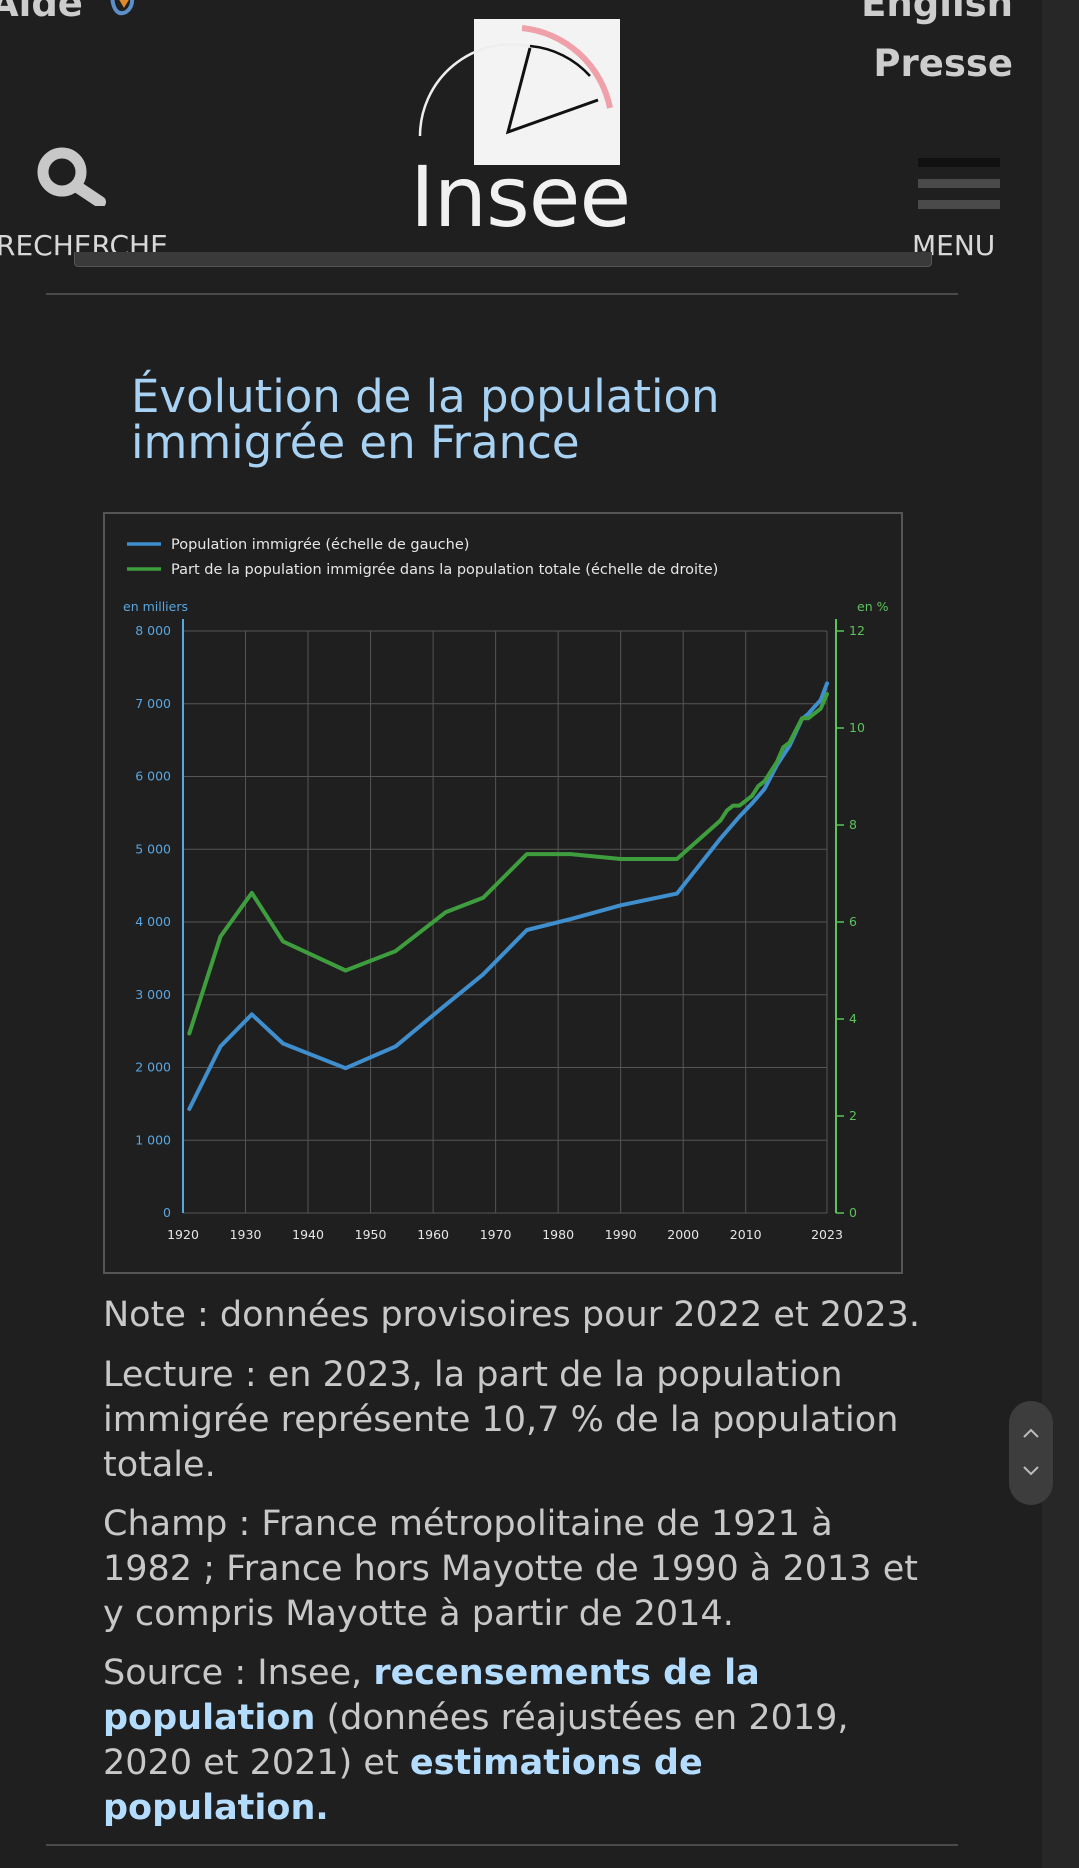 This screenshot has width=1079, height=1868. Describe the element at coordinates (167, 1212) in the screenshot. I see `y-left-tick-label: 0` at that location.